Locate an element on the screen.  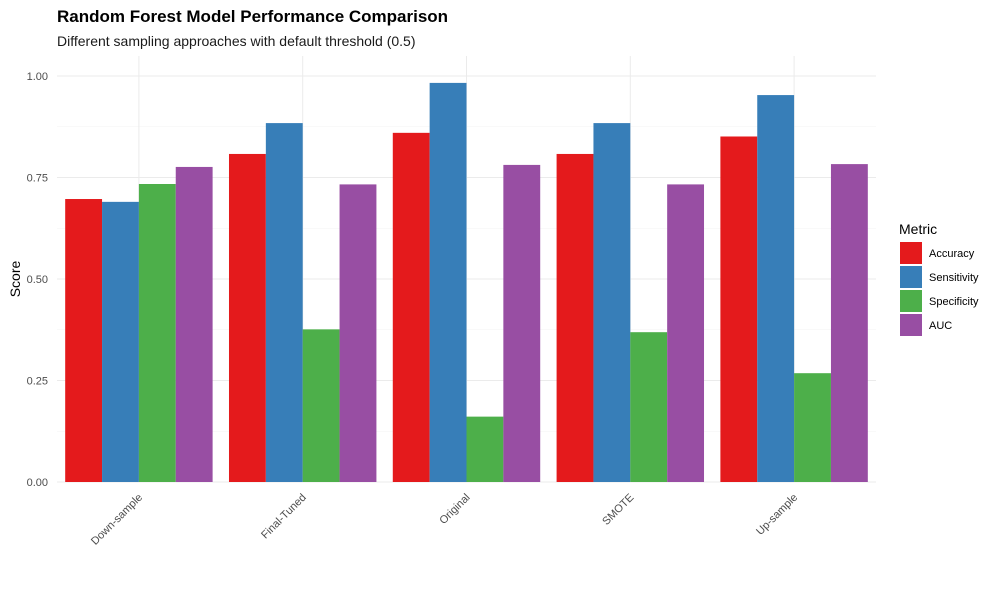
legend: Metric Accuracy Sensitivity Specificity AUC is located at coordinates (939, 278).